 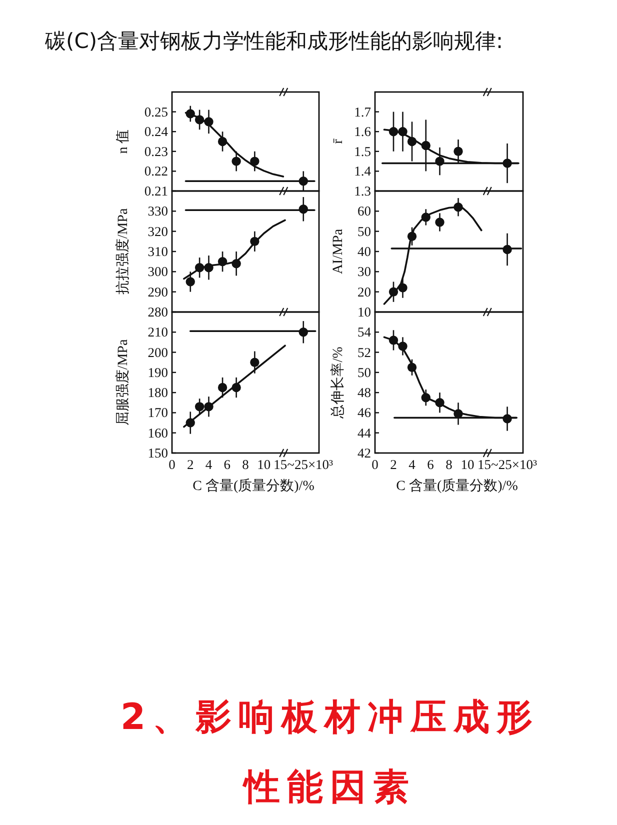 I want to click on y-tick-label: 170, so click(x=158, y=412).